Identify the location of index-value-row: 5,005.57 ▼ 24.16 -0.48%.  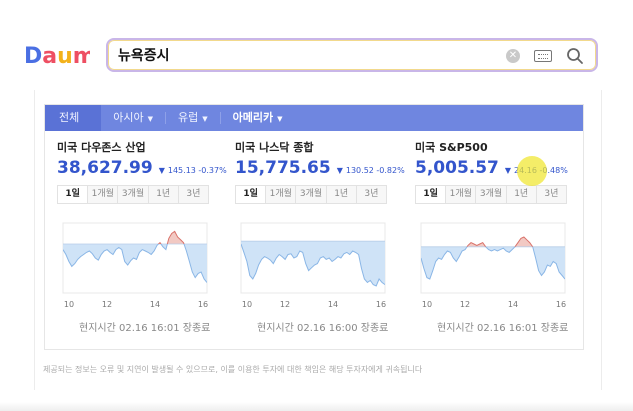
(499, 168).